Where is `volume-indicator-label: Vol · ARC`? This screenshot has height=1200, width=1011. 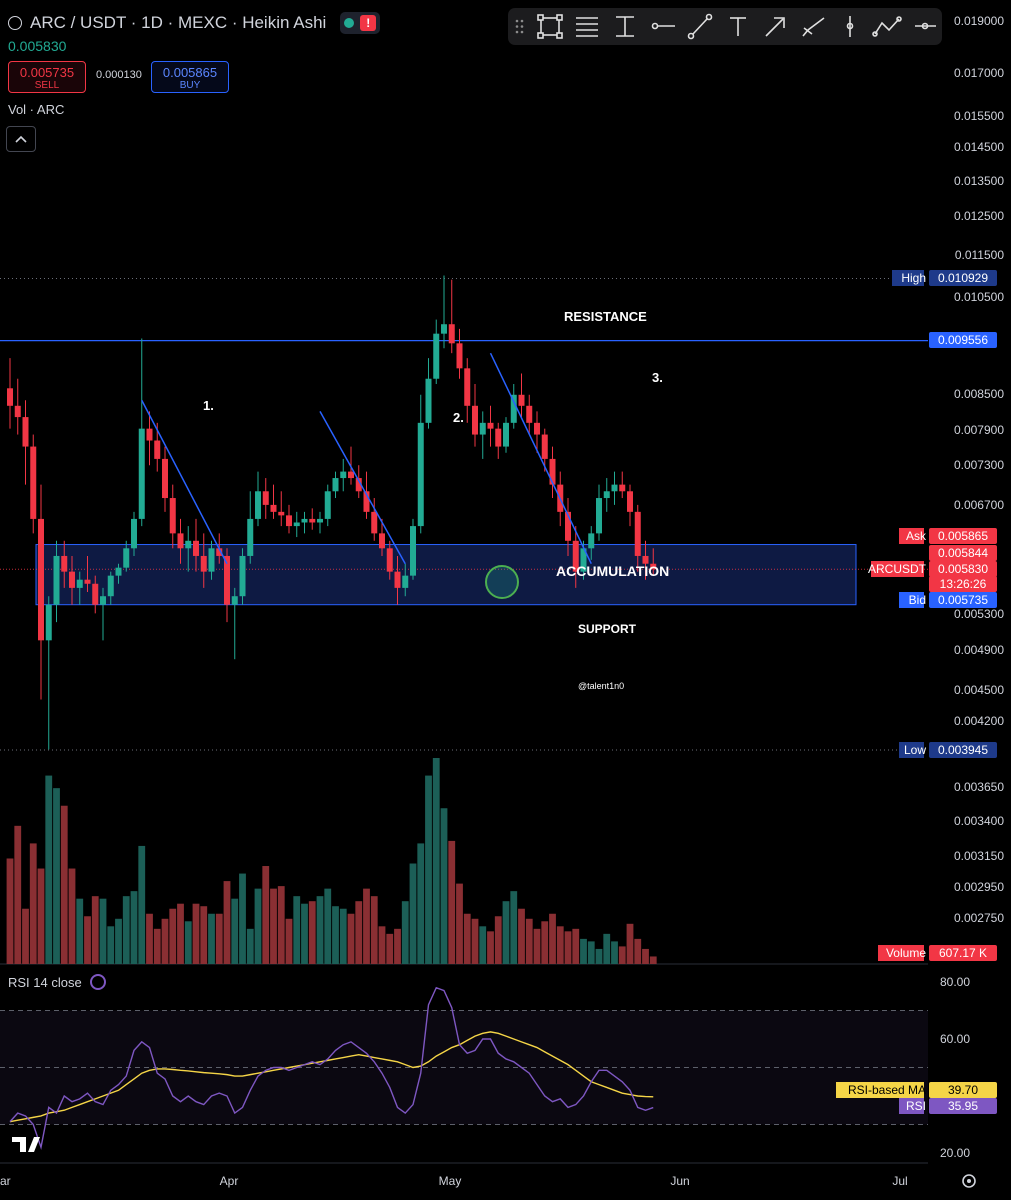 volume-indicator-label: Vol · ARC is located at coordinates (36, 109).